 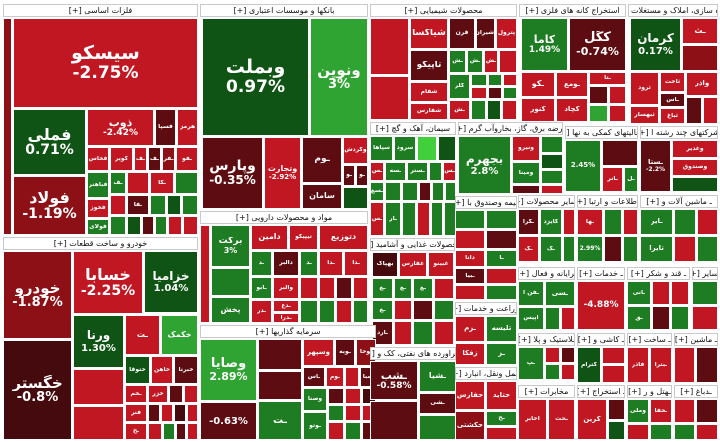 I want to click on stock-tile: ـکو, so click(x=538, y=84).